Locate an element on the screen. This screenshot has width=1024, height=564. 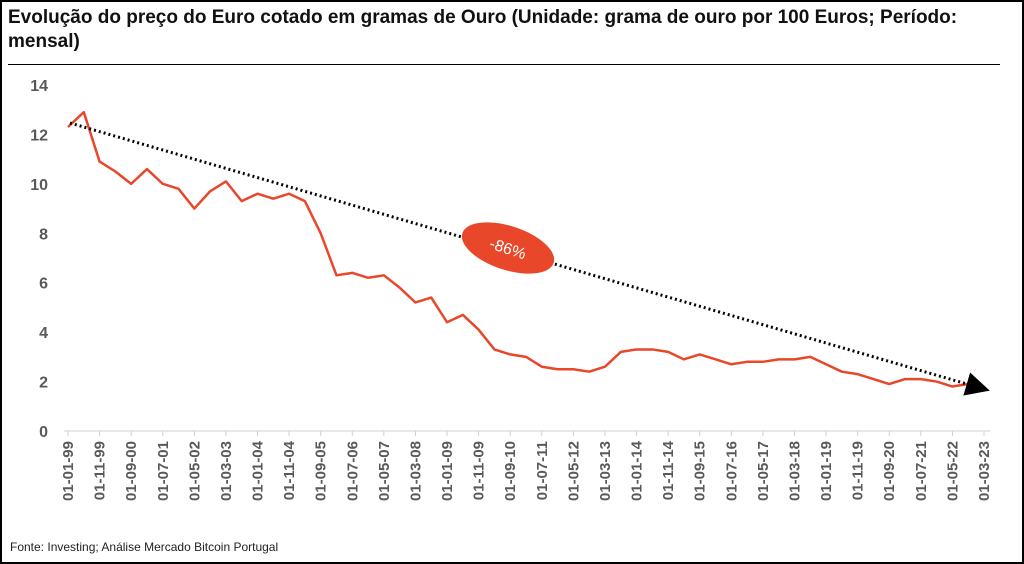
y-tick-label: 10 is located at coordinates (39, 185).